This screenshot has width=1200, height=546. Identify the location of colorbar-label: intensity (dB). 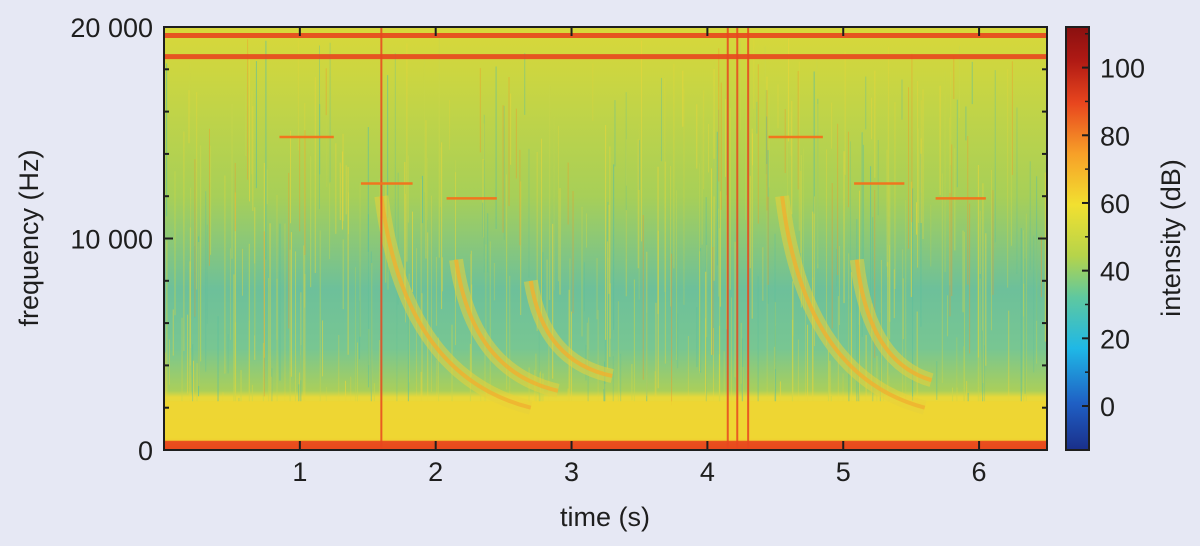
(1171, 238).